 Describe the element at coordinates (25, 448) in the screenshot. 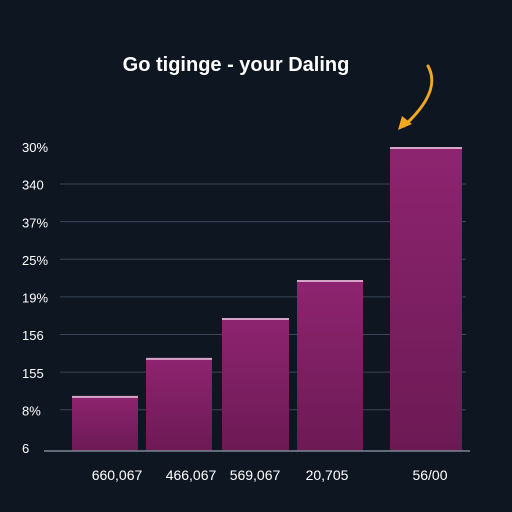

I see `y-tick-label: 6` at that location.